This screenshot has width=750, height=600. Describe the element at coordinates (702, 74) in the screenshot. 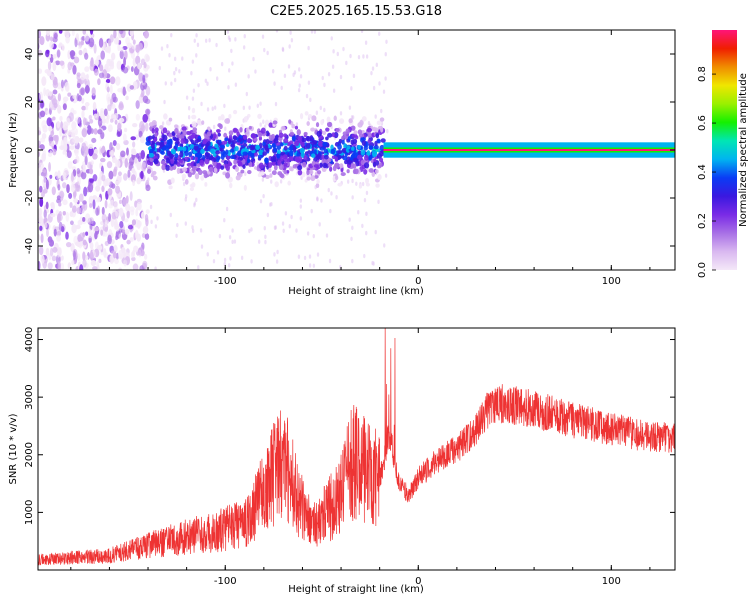

I see `colorbar-tick-label: 0.8` at that location.